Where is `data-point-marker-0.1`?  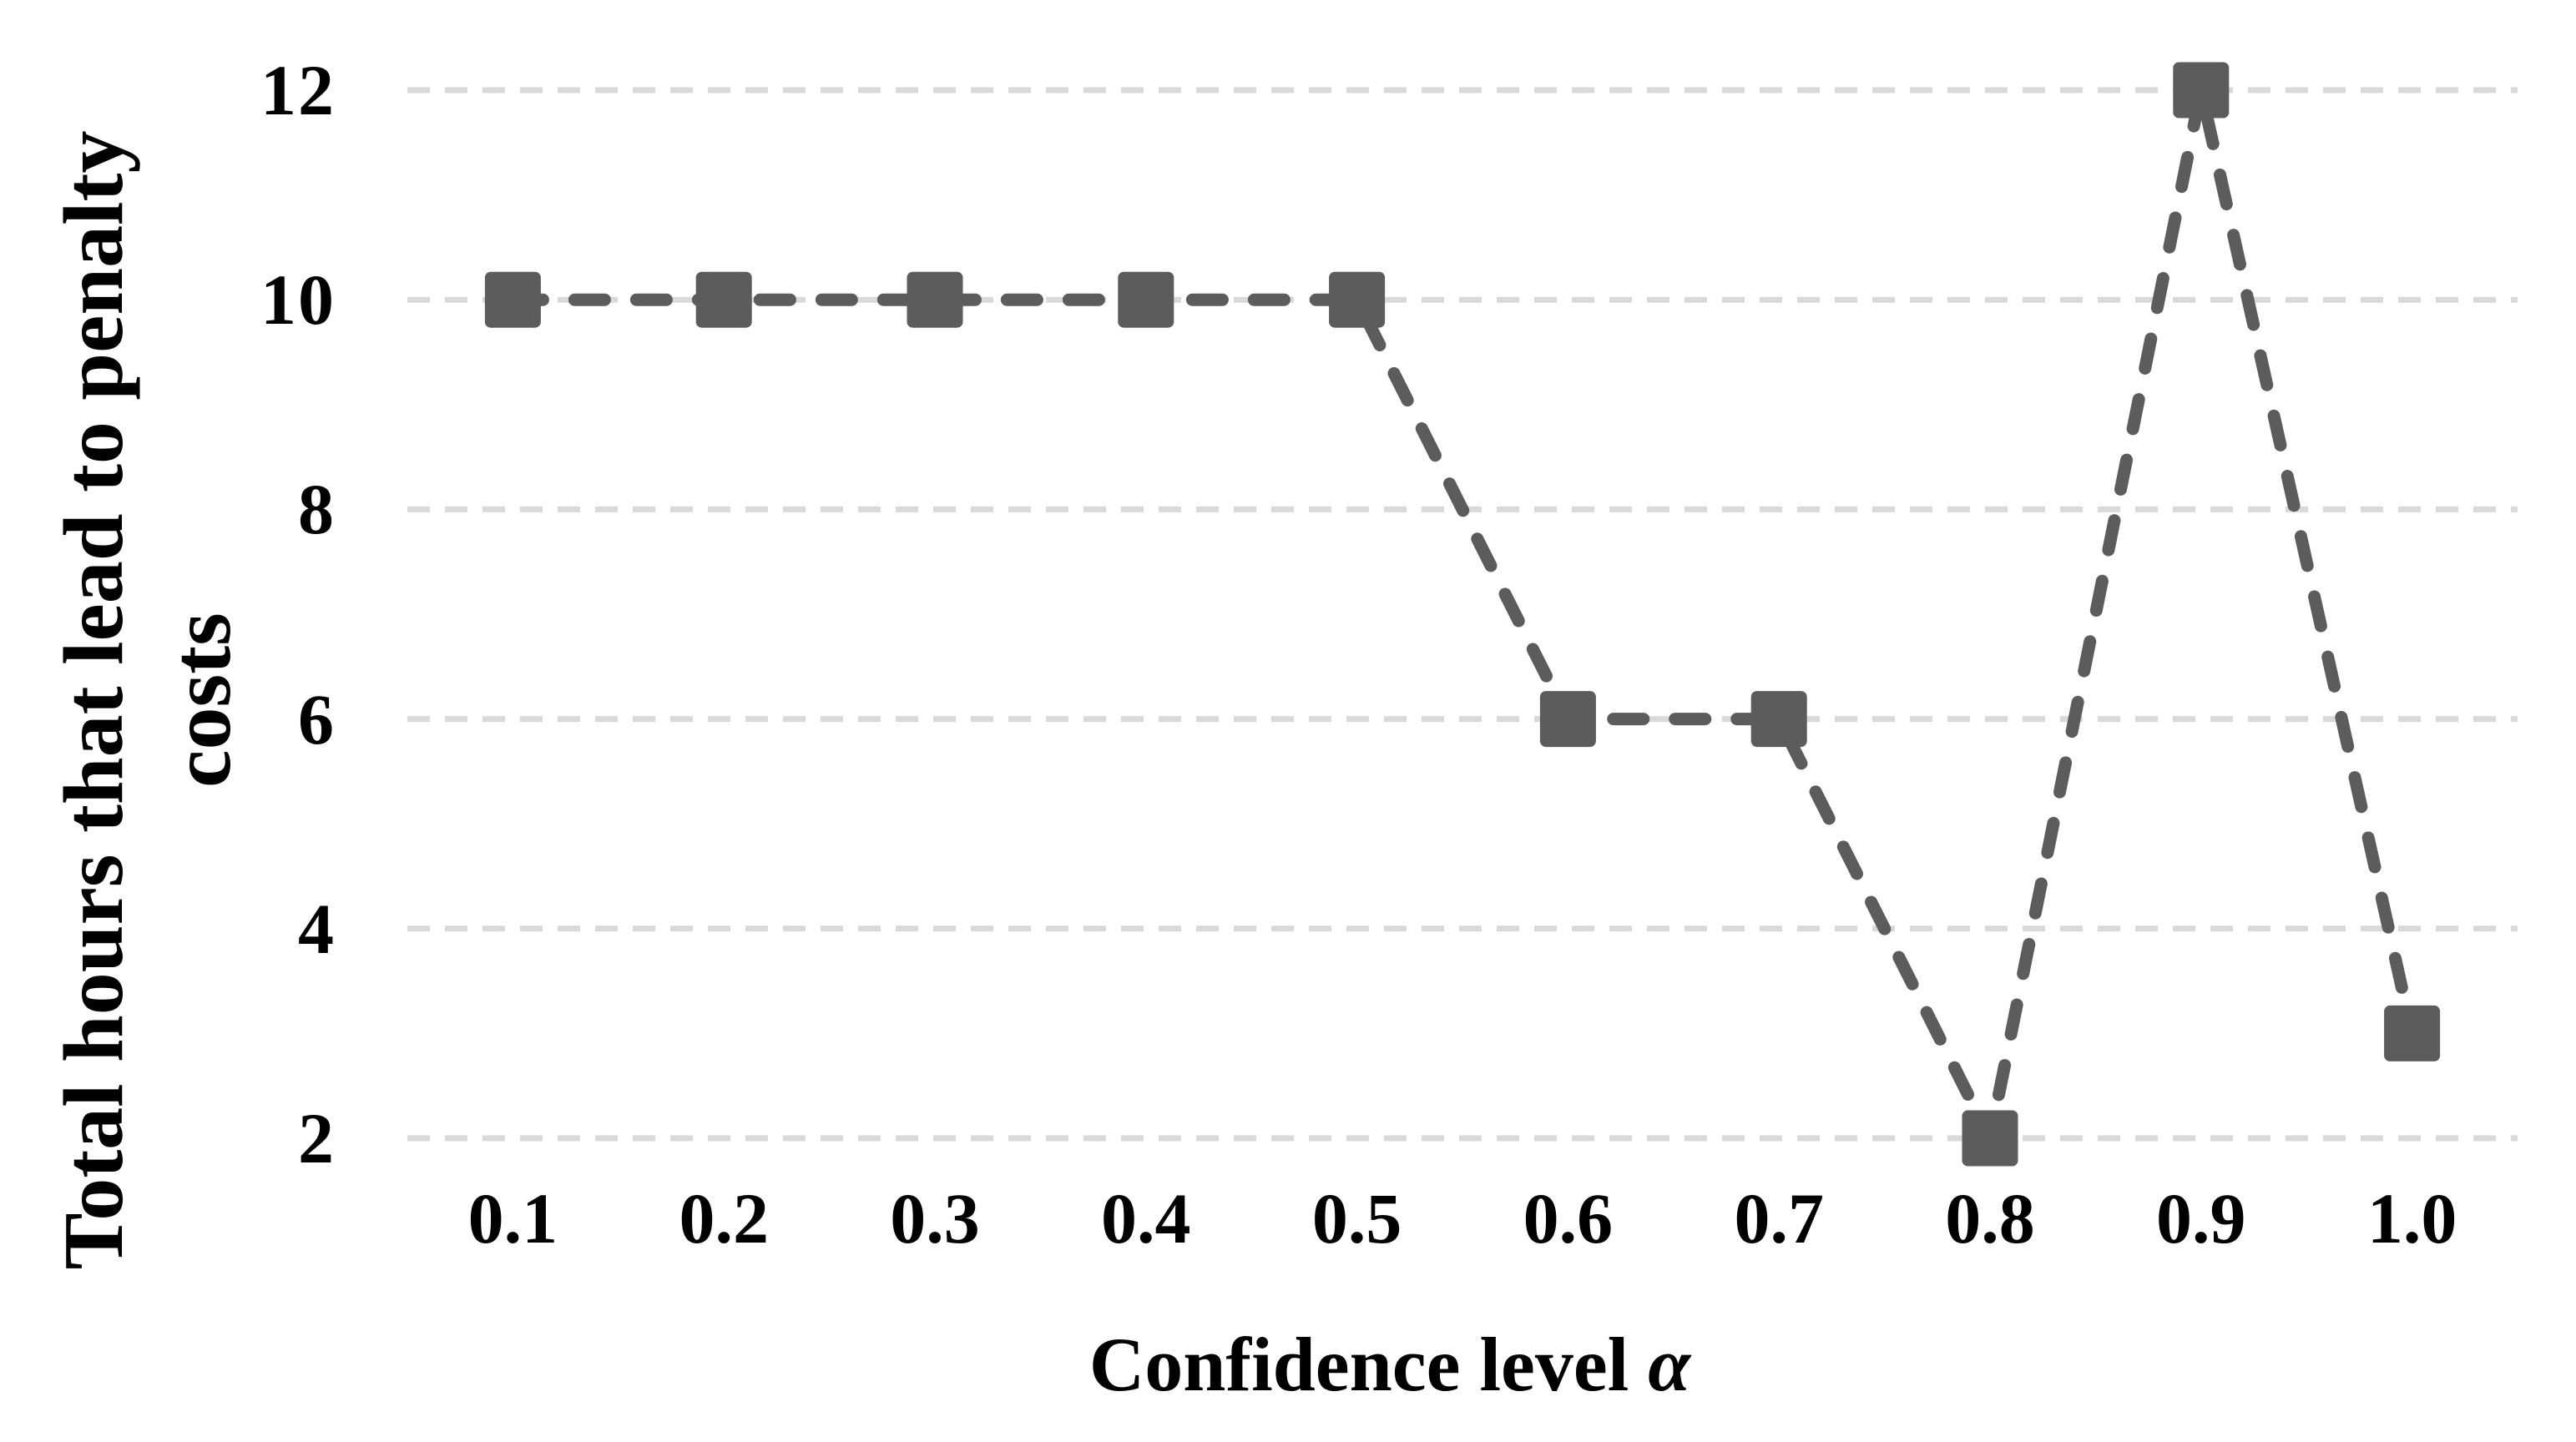
data-point-marker-0.1 is located at coordinates (512, 299).